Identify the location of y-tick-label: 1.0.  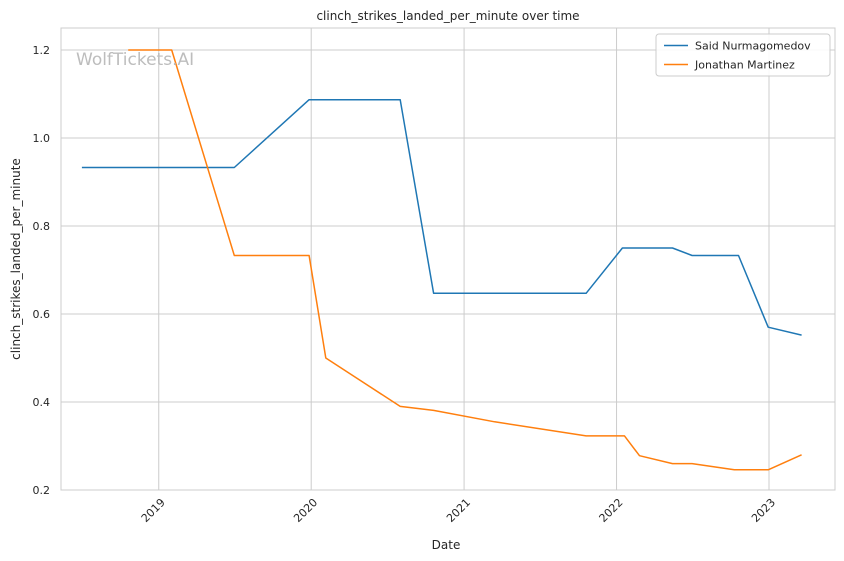
(42, 138).